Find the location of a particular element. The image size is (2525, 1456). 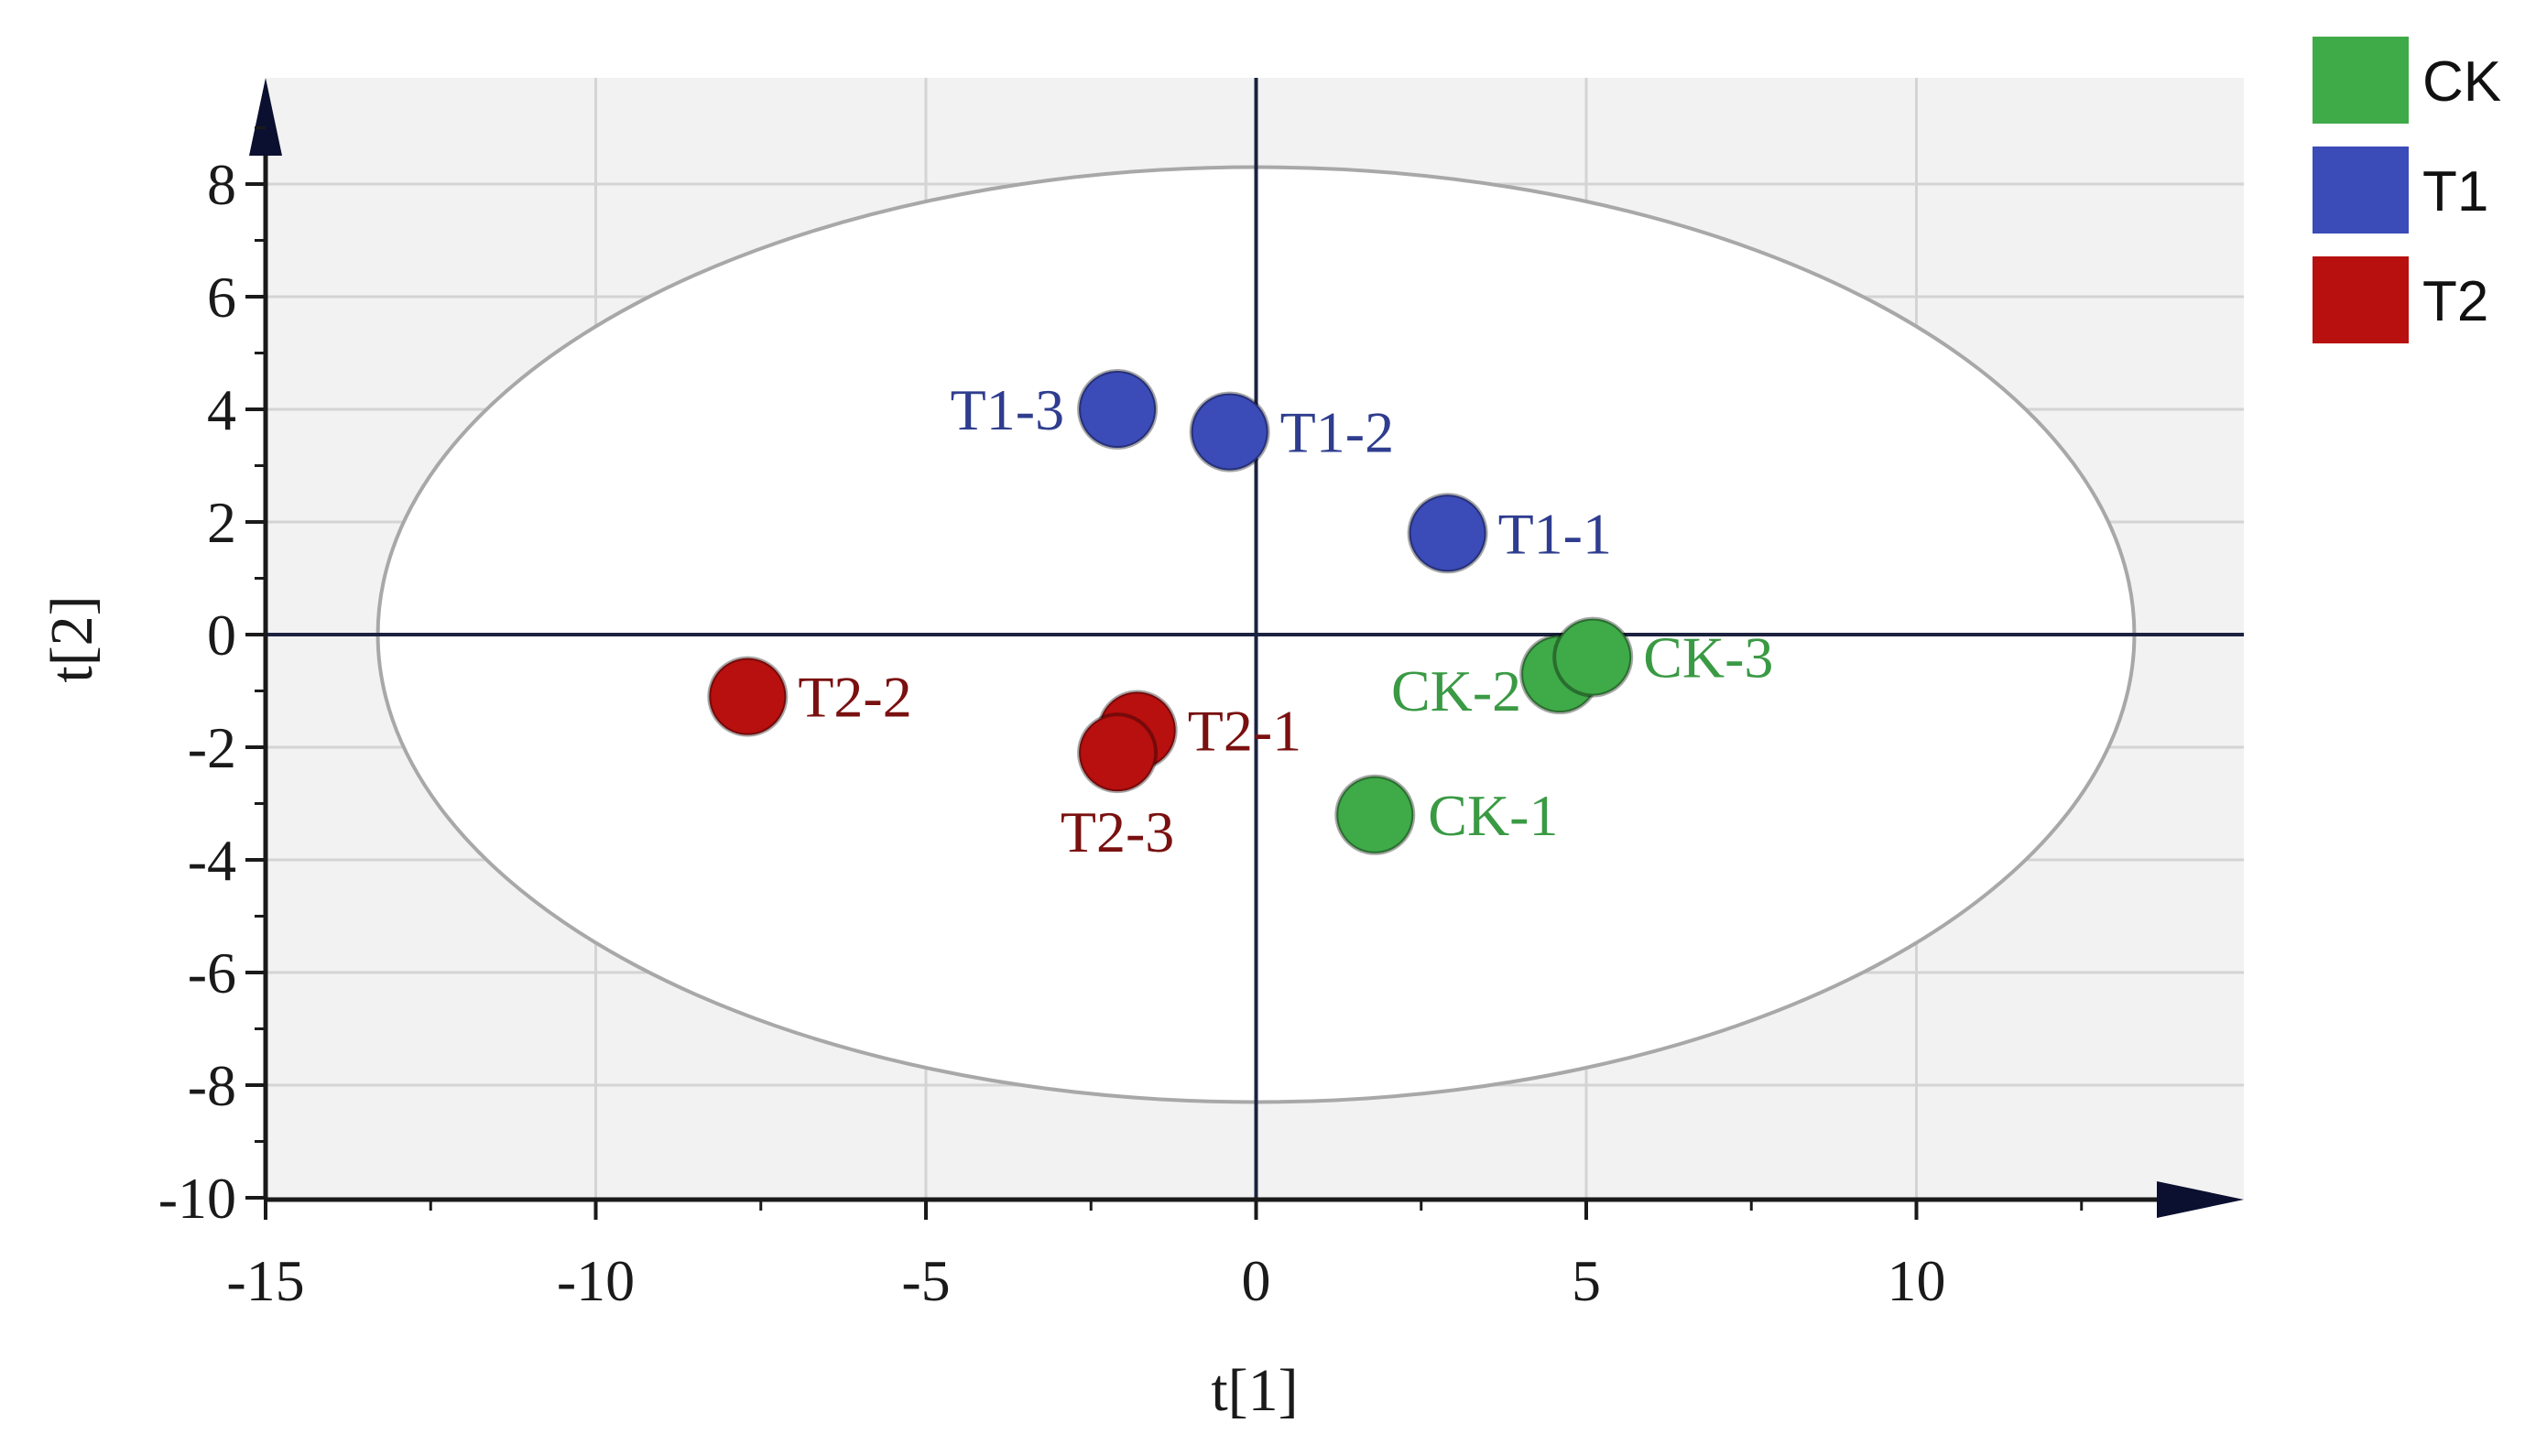

y-tick-label: -10 is located at coordinates (197, 1198).